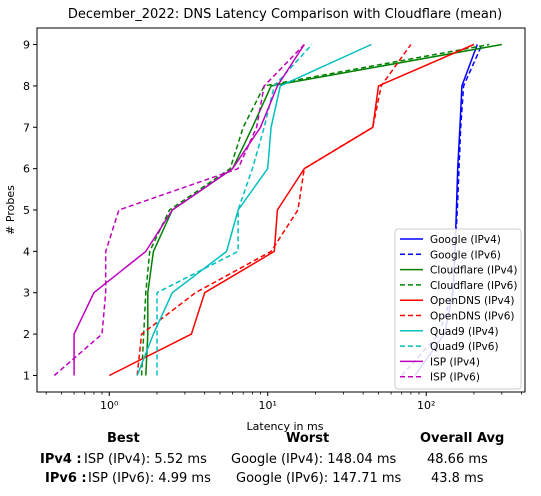  What do you see at coordinates (464, 332) in the screenshot?
I see `legend-entry: Quad9 (IPv4)` at bounding box center [464, 332].